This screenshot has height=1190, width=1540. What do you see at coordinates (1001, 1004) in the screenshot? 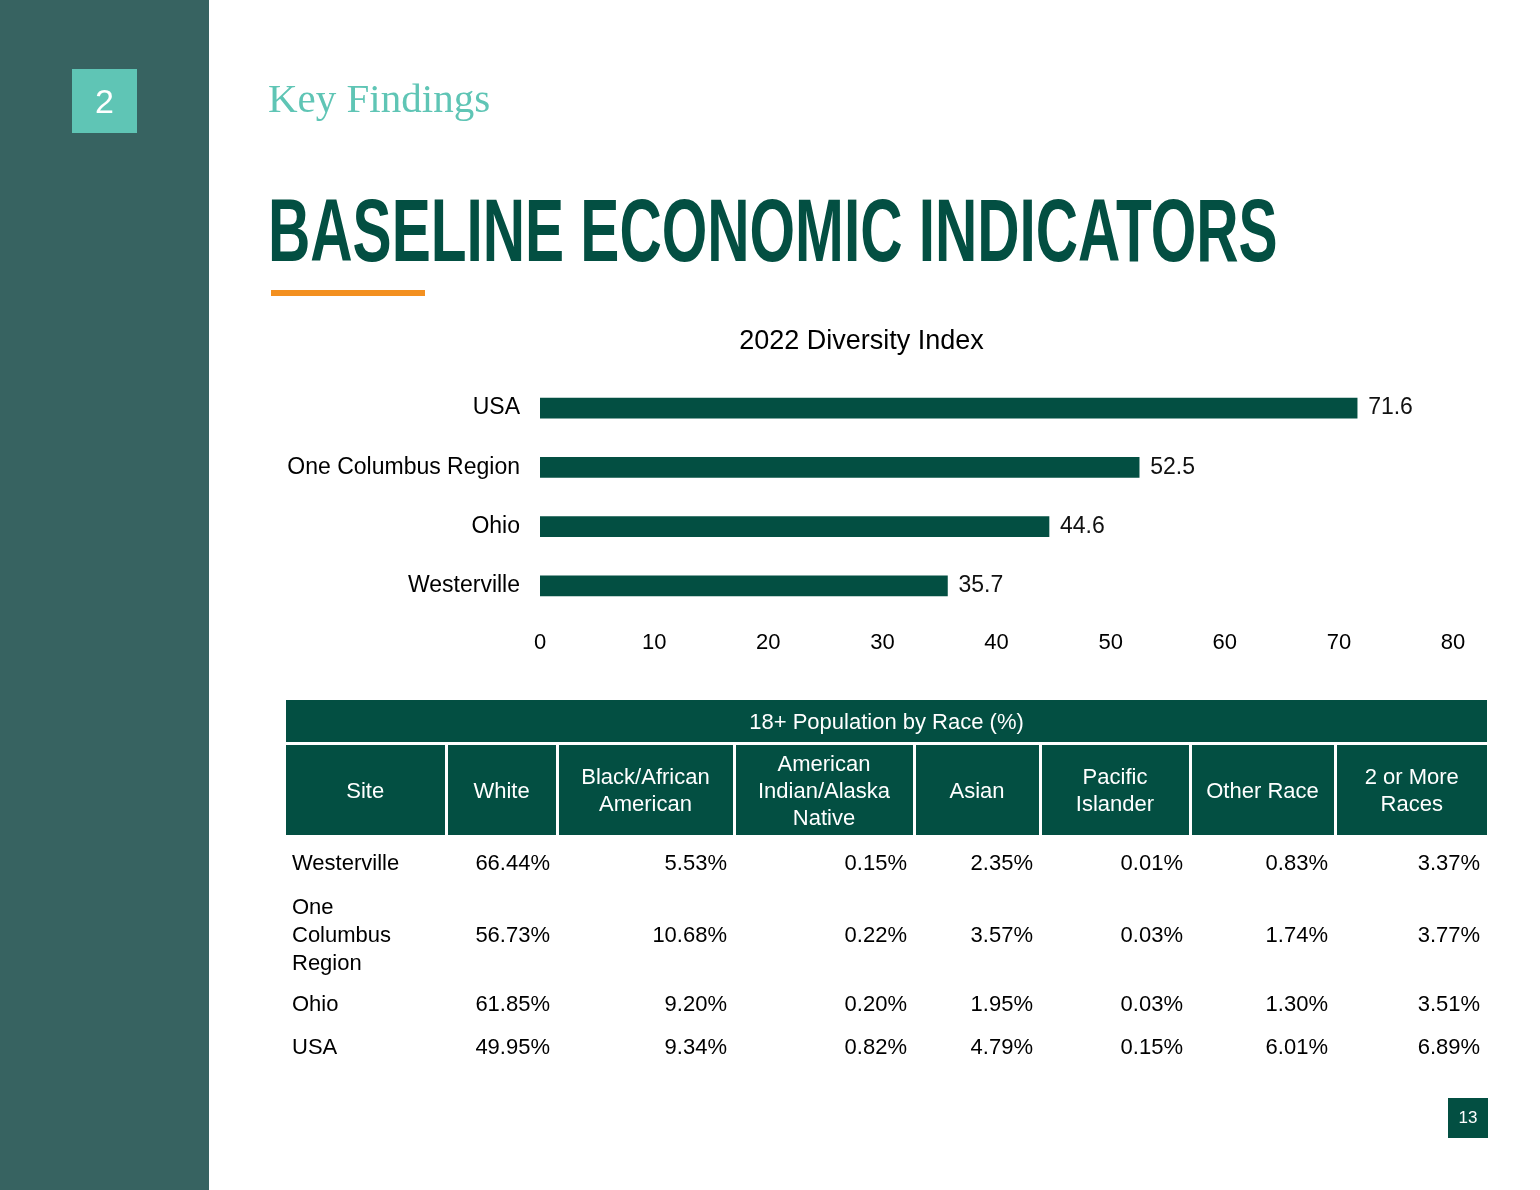
I see `data-label: 1.95%` at bounding box center [1001, 1004].